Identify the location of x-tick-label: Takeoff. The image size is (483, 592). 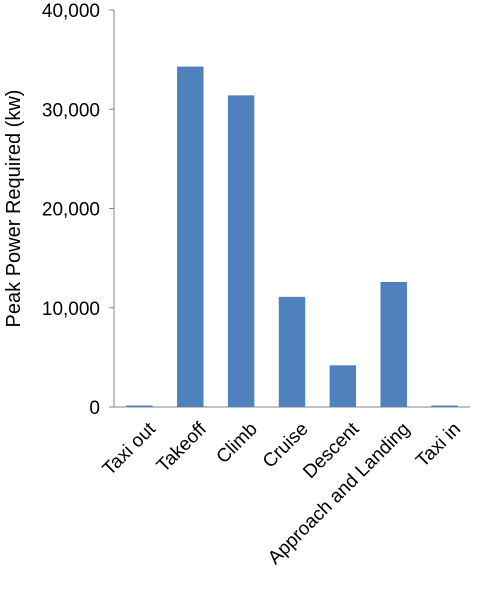
(182, 447).